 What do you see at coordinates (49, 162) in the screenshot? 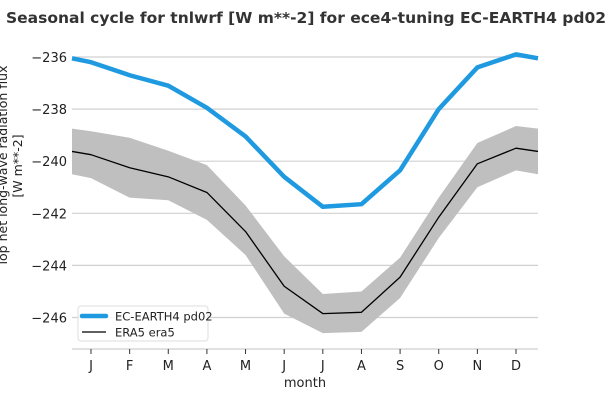
I see `y-tick-label: −240` at bounding box center [49, 162].